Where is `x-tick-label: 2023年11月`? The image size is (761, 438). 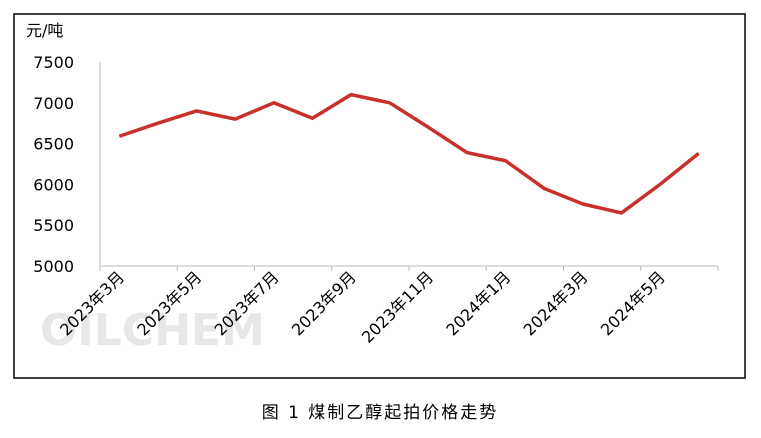 x-tick-label: 2023年11月 is located at coordinates (397, 306).